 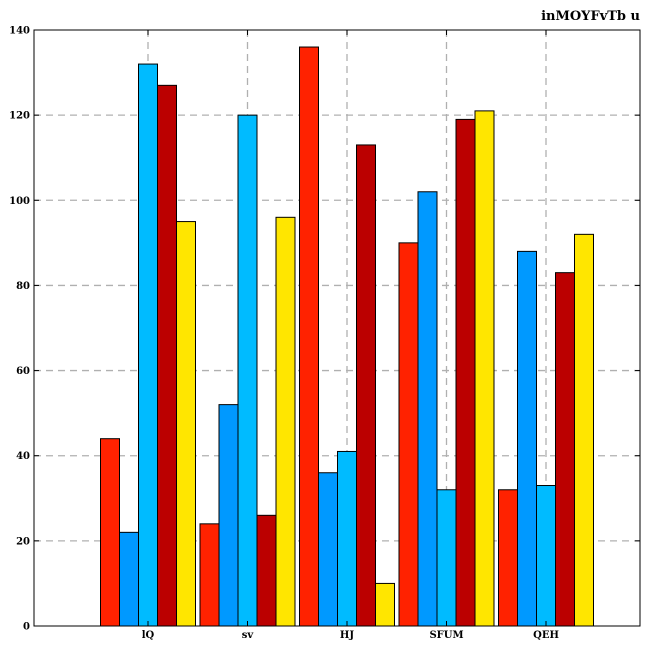 What do you see at coordinates (23, 286) in the screenshot?
I see `y-tick-label: 80` at bounding box center [23, 286].